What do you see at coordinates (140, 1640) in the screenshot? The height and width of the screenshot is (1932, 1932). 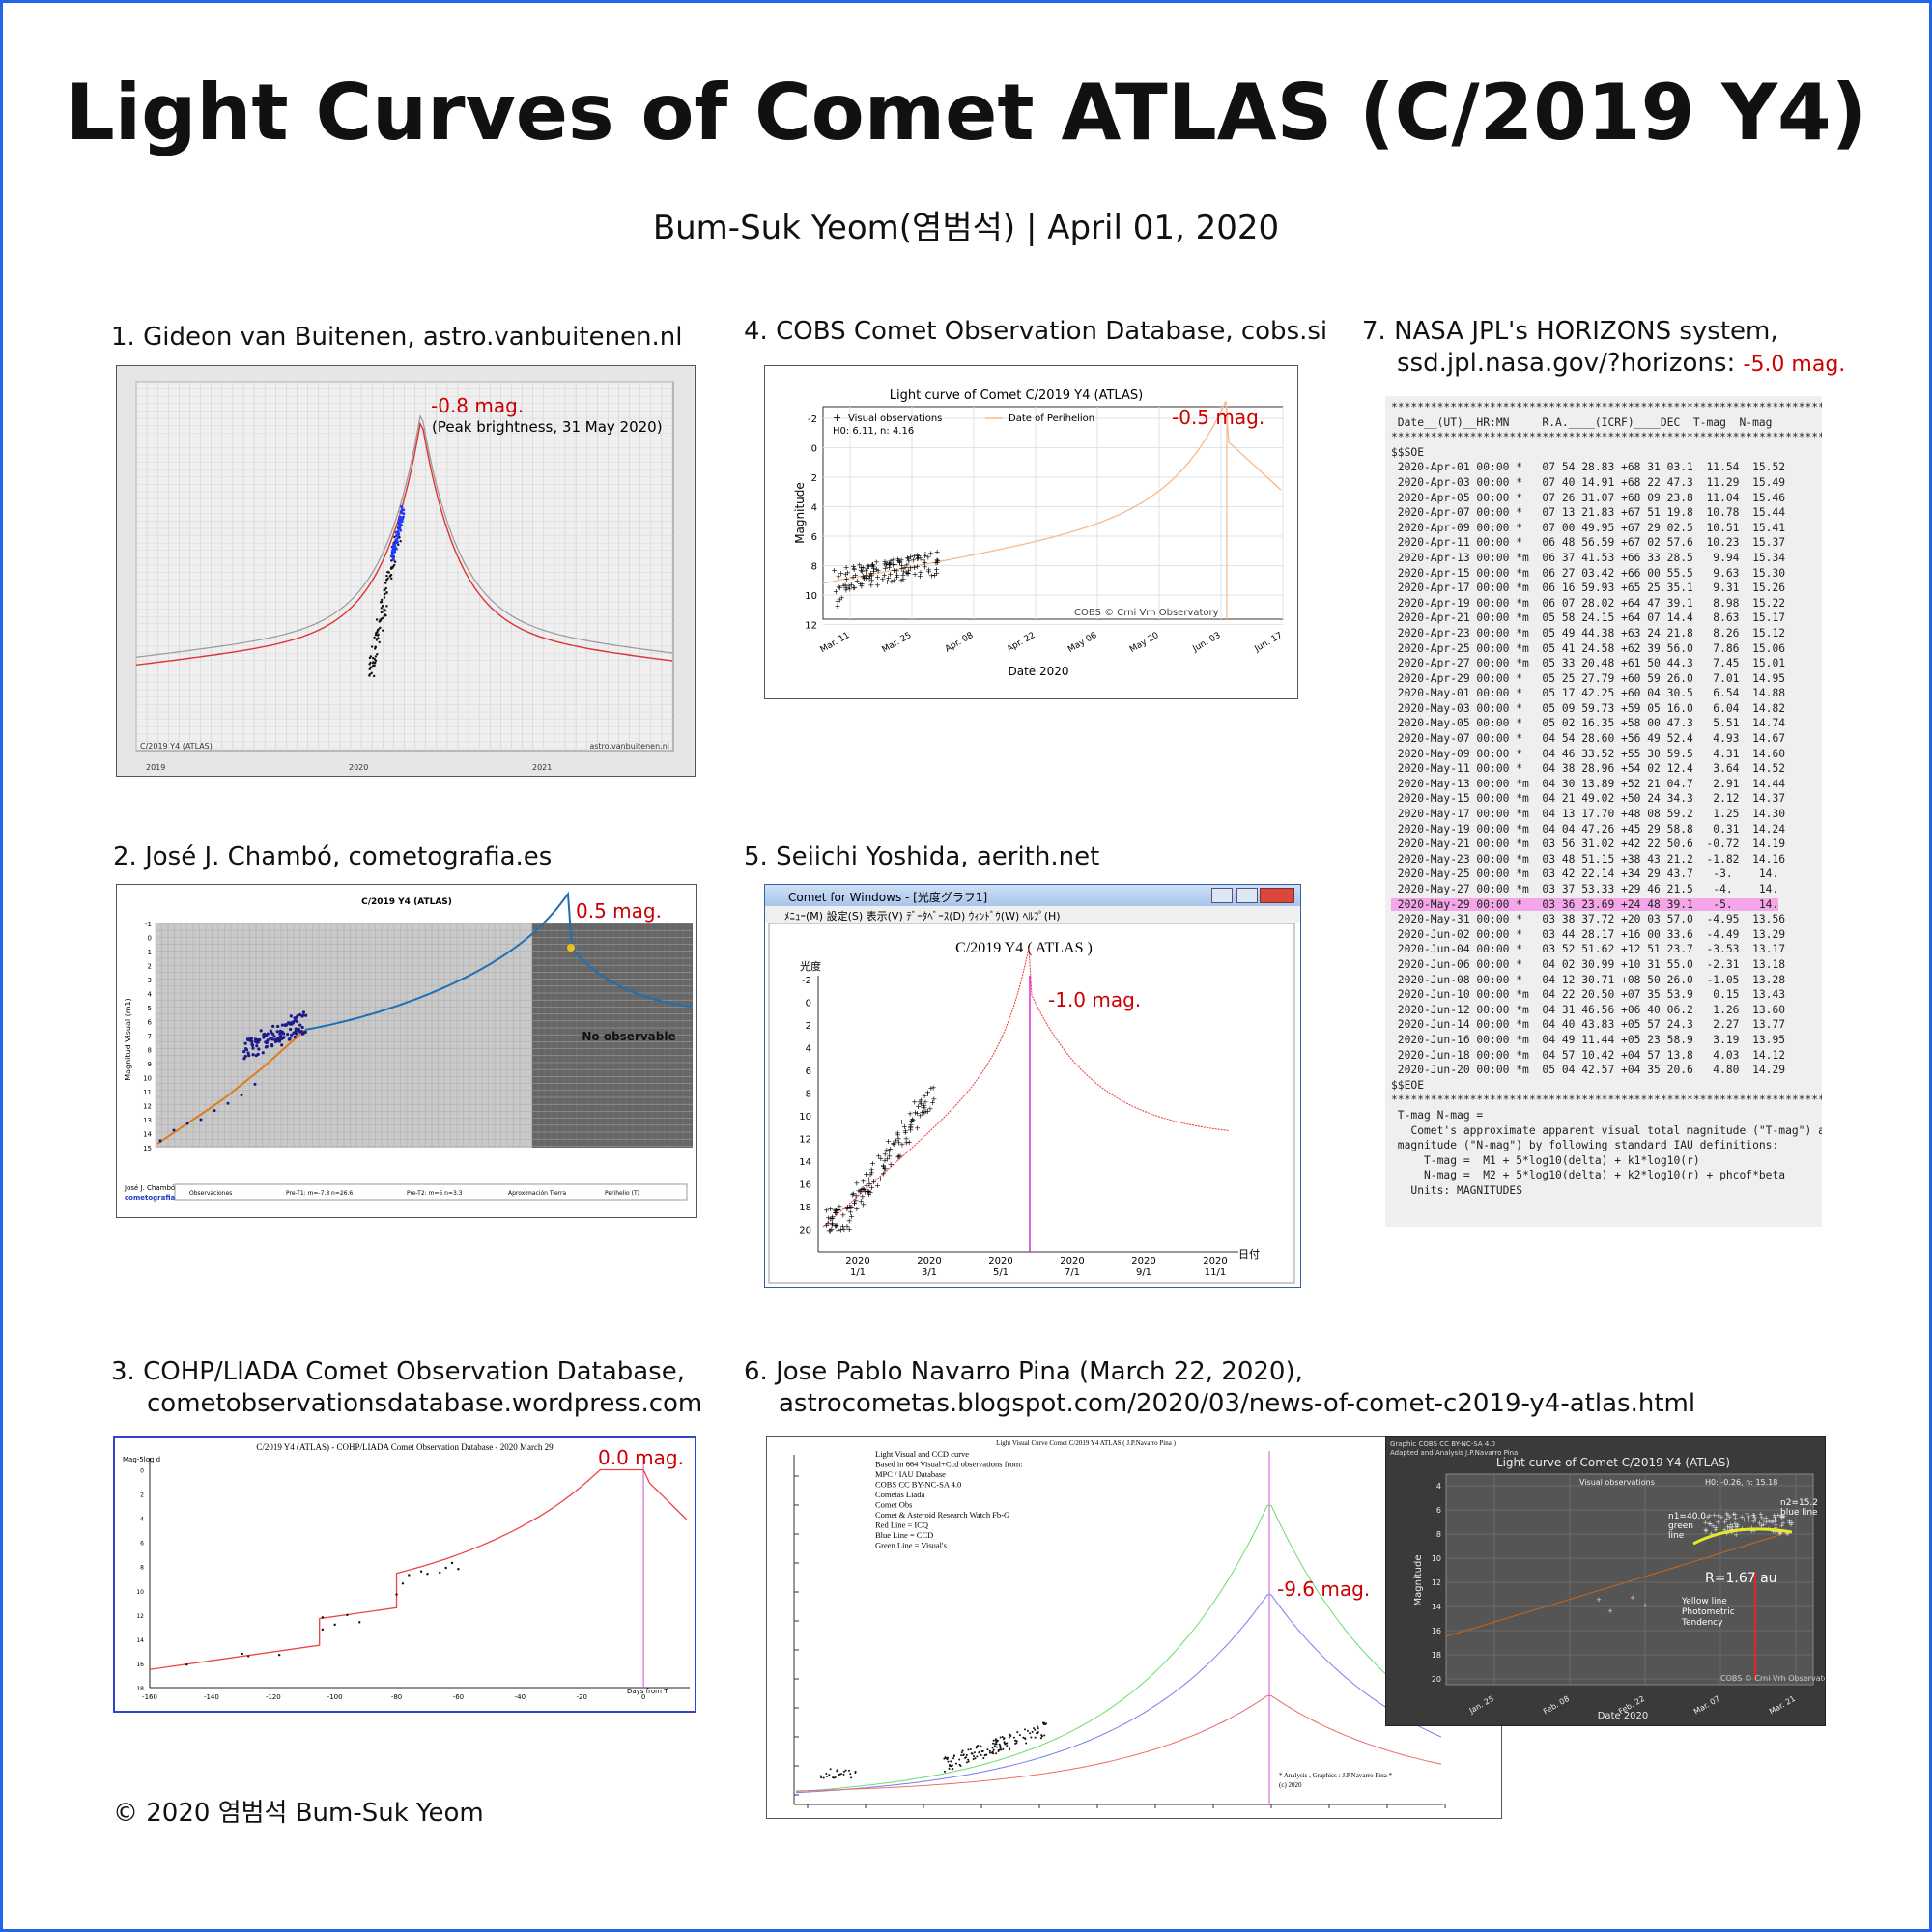 I see `cohp-ytick: 14` at bounding box center [140, 1640].